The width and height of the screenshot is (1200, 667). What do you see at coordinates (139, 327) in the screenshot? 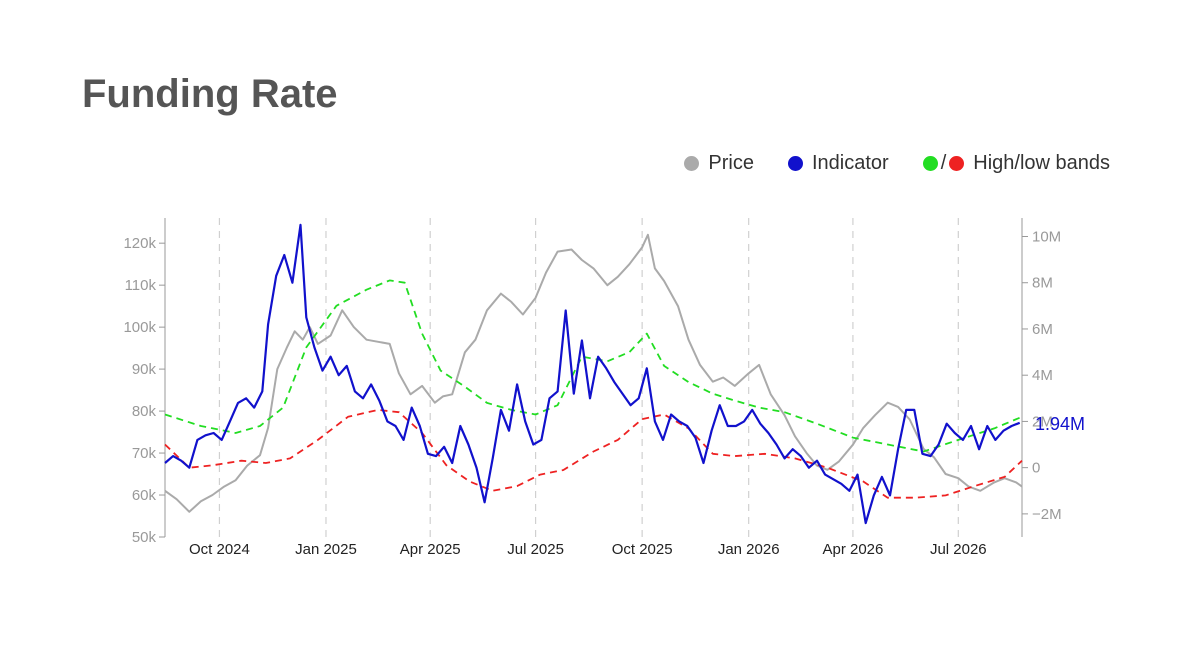
I see `y-left-tick-label: 100k` at bounding box center [139, 327].